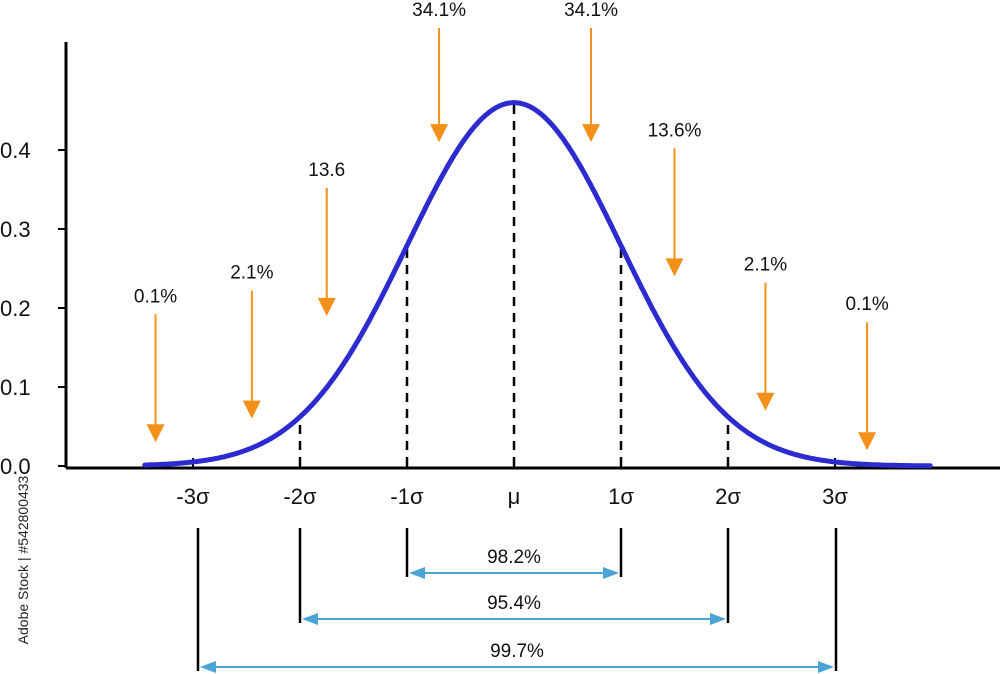 This screenshot has height=674, width=1000. What do you see at coordinates (407, 496) in the screenshot?
I see `x-tick-label: -1σ` at bounding box center [407, 496].